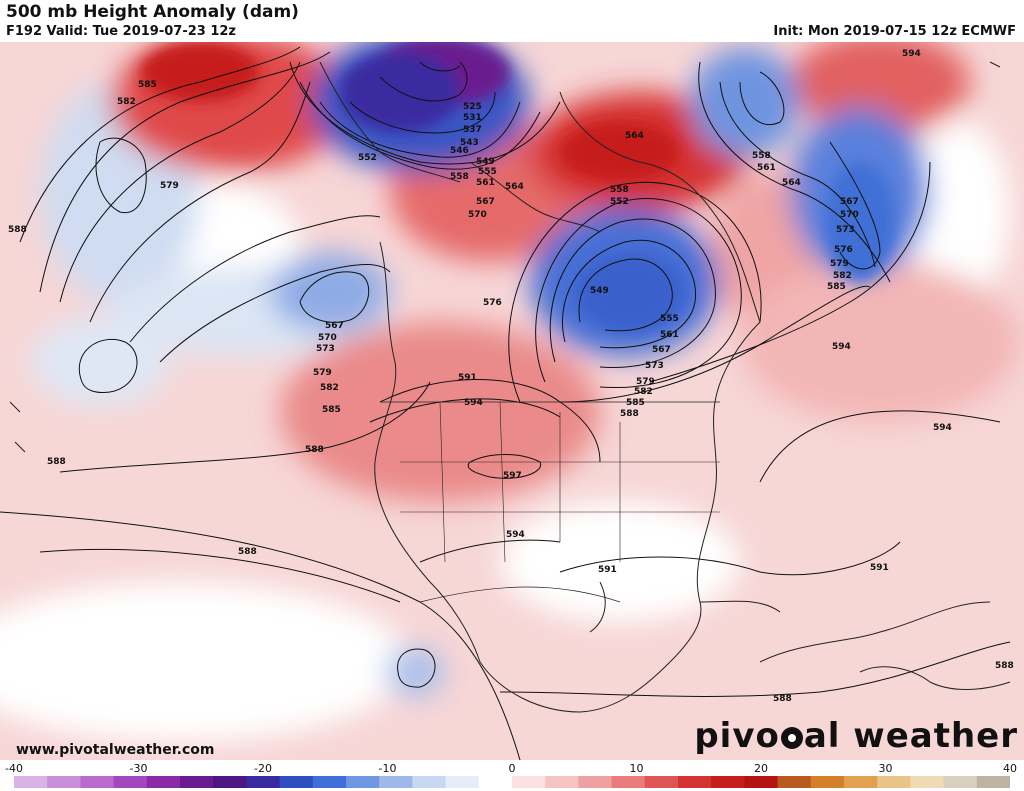 The height and width of the screenshot is (791, 1024). I want to click on contour-label: 555, so click(487, 172).